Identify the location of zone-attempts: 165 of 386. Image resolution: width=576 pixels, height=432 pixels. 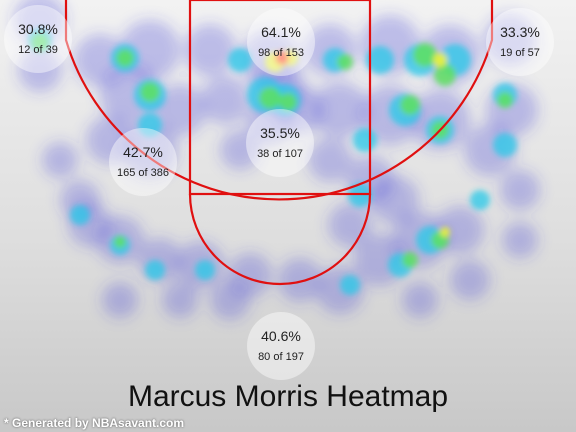
(143, 172).